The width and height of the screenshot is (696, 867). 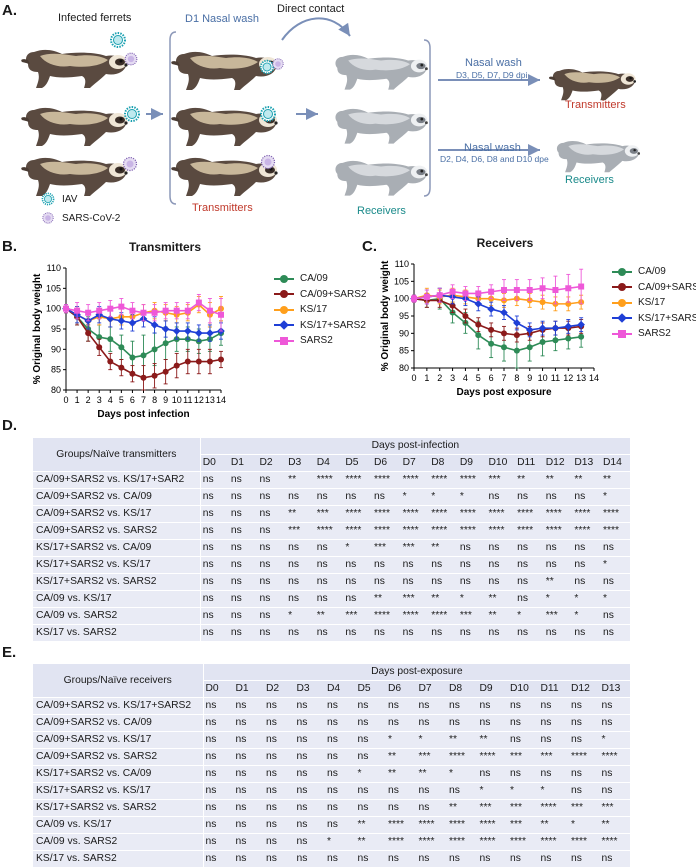 What do you see at coordinates (218, 689) in the screenshot?
I see `day-header: D0` at bounding box center [218, 689].